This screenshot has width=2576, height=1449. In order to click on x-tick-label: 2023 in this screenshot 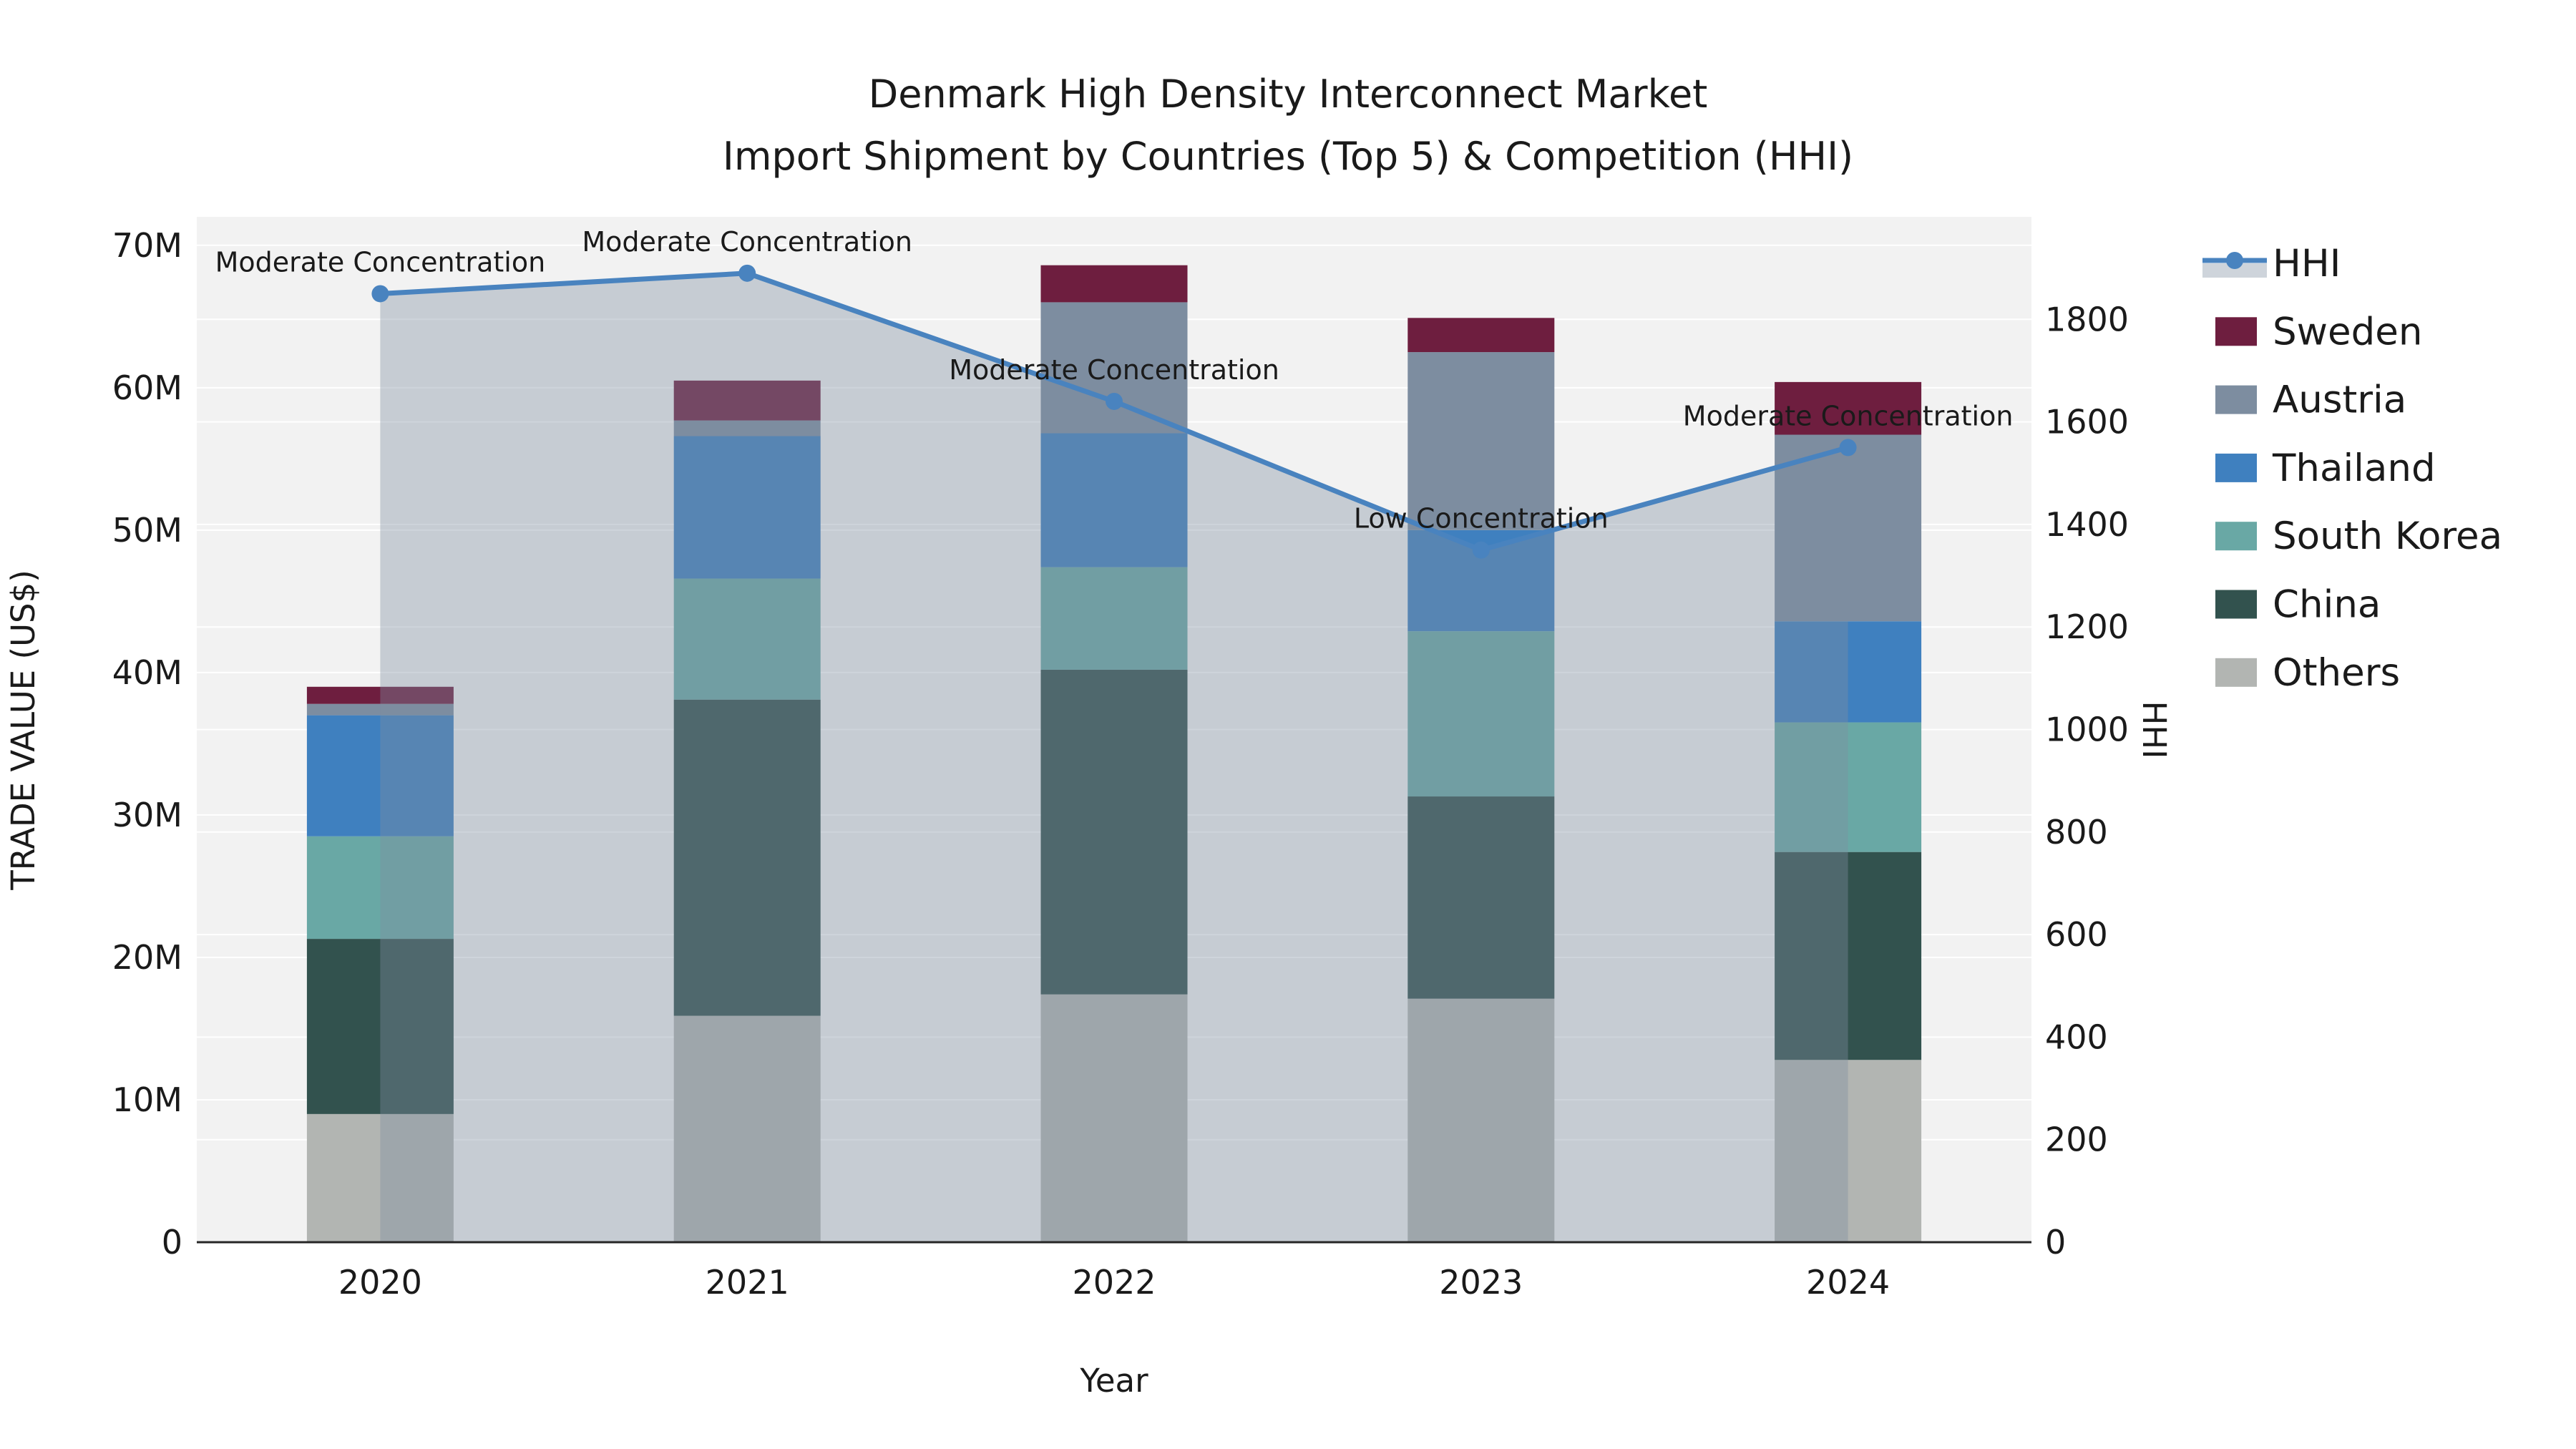, I will do `click(1481, 1282)`.